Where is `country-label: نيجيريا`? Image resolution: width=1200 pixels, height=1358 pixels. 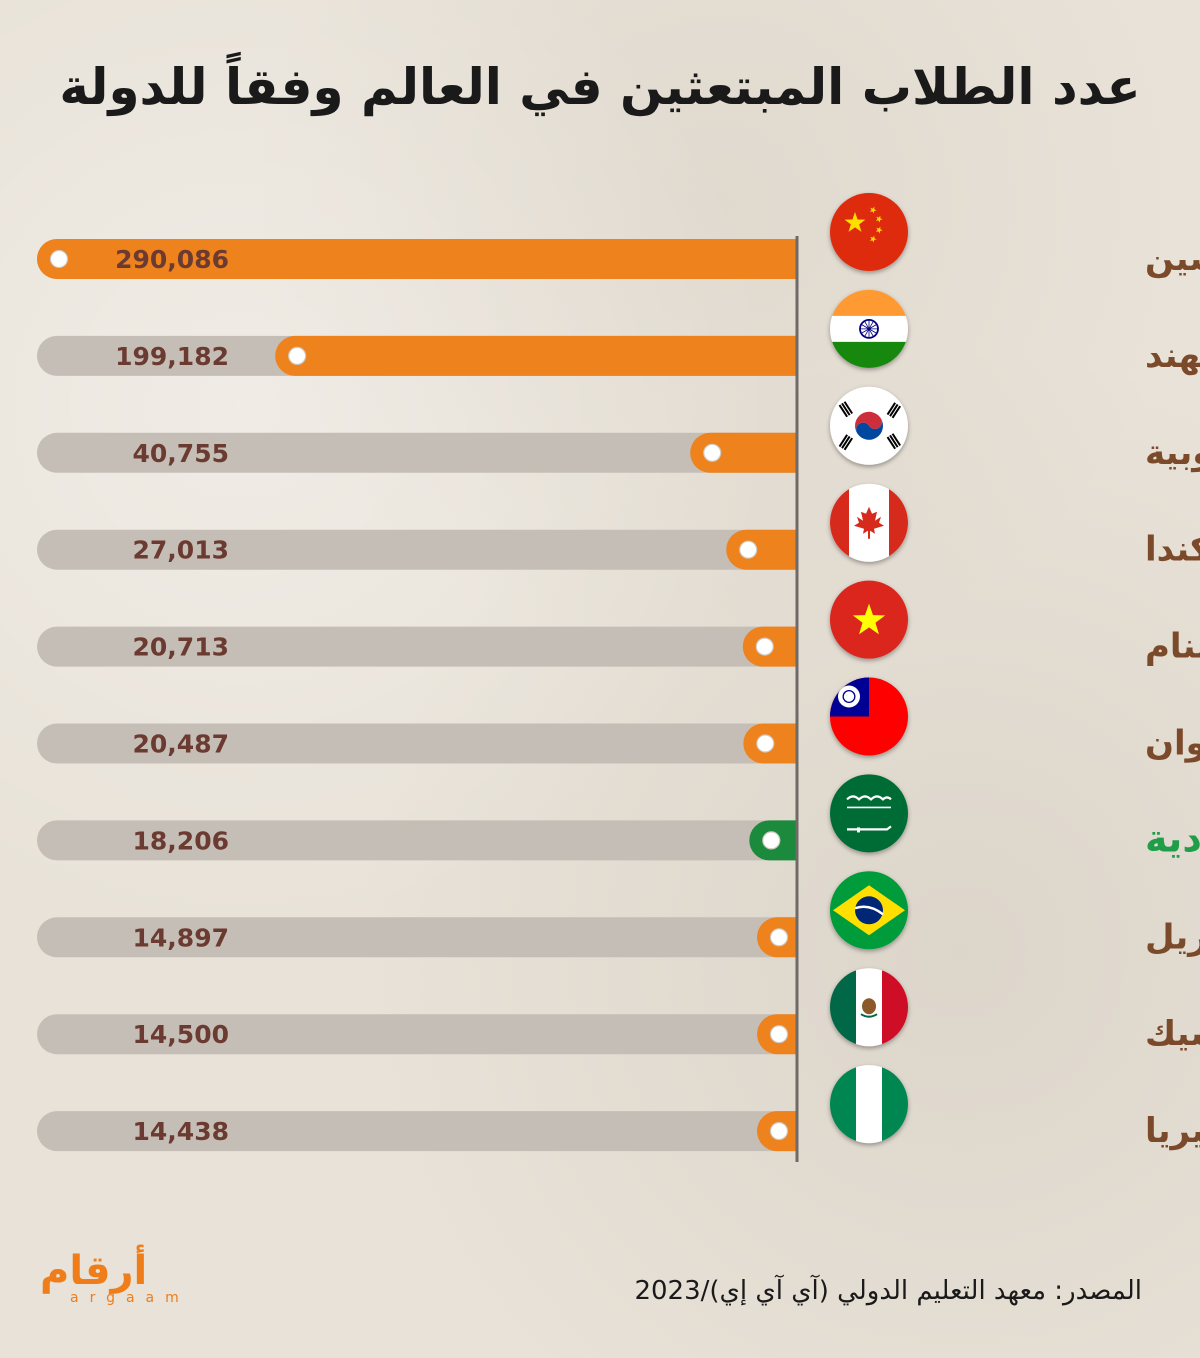
country-label: نيجيريا is located at coordinates (1172, 1131).